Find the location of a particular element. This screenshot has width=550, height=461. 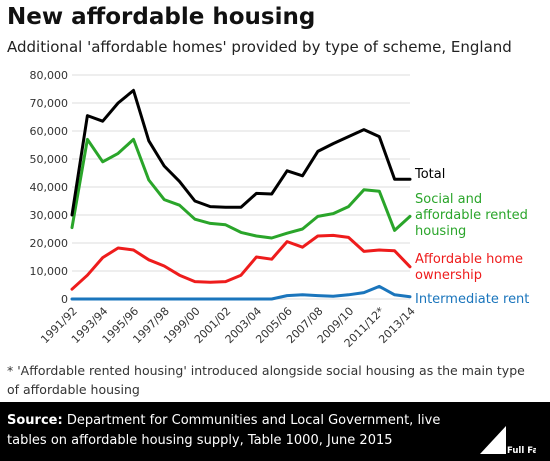

y-tick-label: 10,000 is located at coordinates (49, 271).